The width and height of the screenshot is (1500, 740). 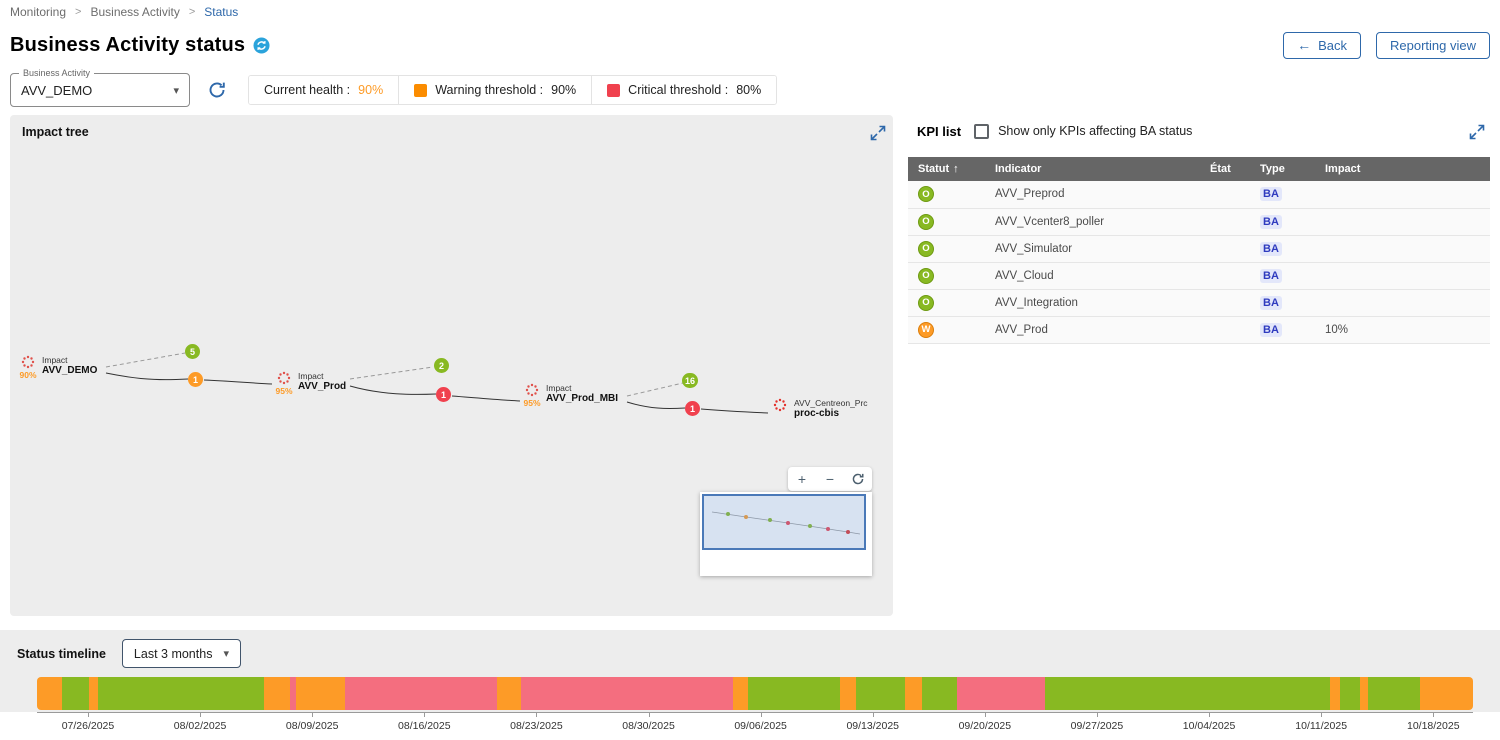 I want to click on tree-node-avv-prod: 95% Impact AVV_Prod, so click(x=310, y=383).